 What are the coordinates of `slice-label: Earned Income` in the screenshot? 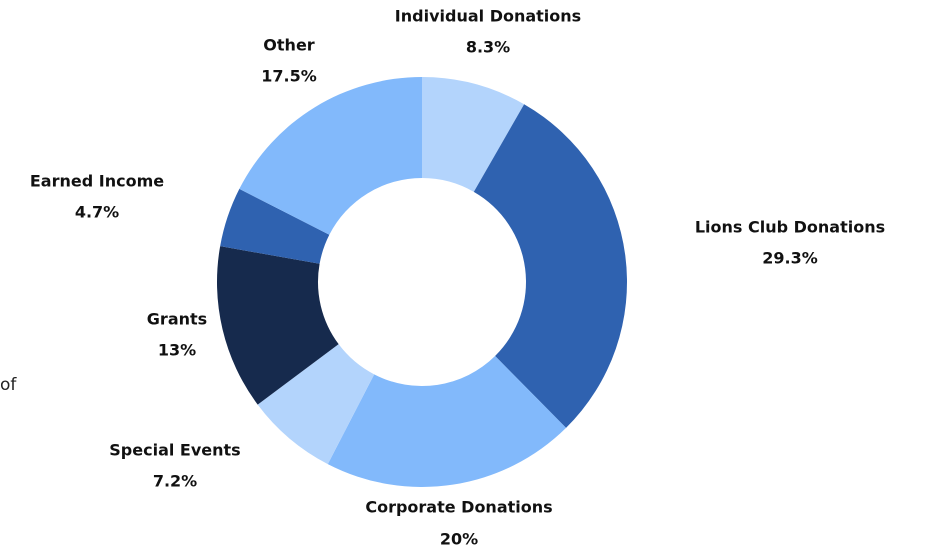 It's located at (97, 181).